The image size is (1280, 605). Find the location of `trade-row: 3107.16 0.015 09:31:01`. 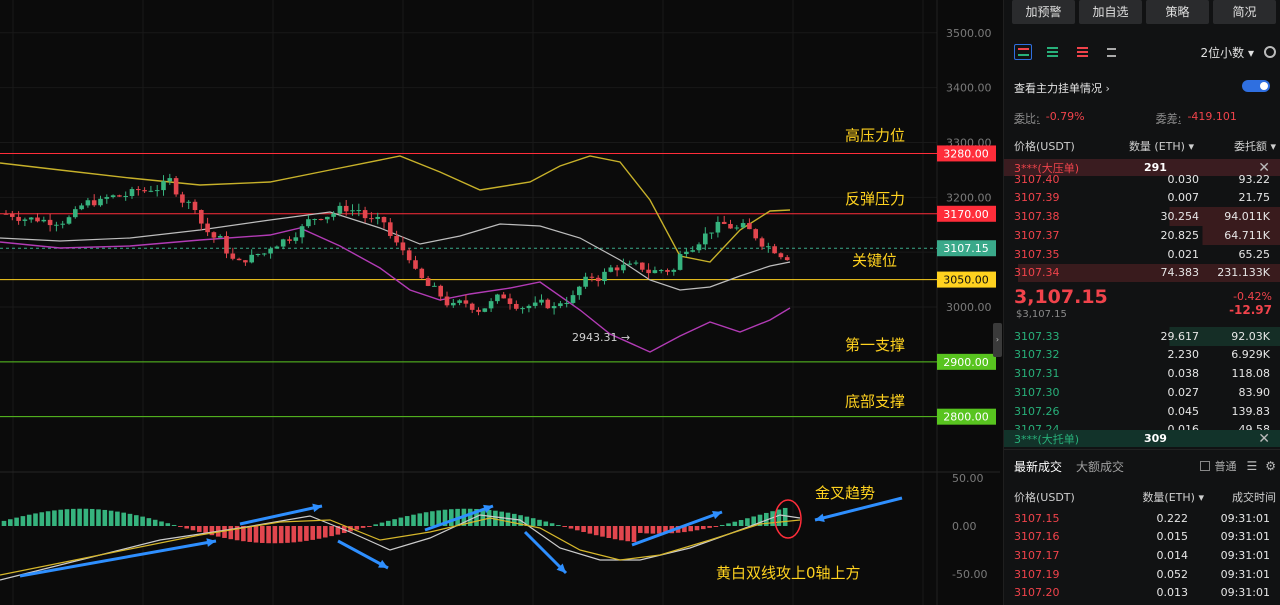

trade-row: 3107.16 0.015 09:31:01 is located at coordinates (1142, 537).